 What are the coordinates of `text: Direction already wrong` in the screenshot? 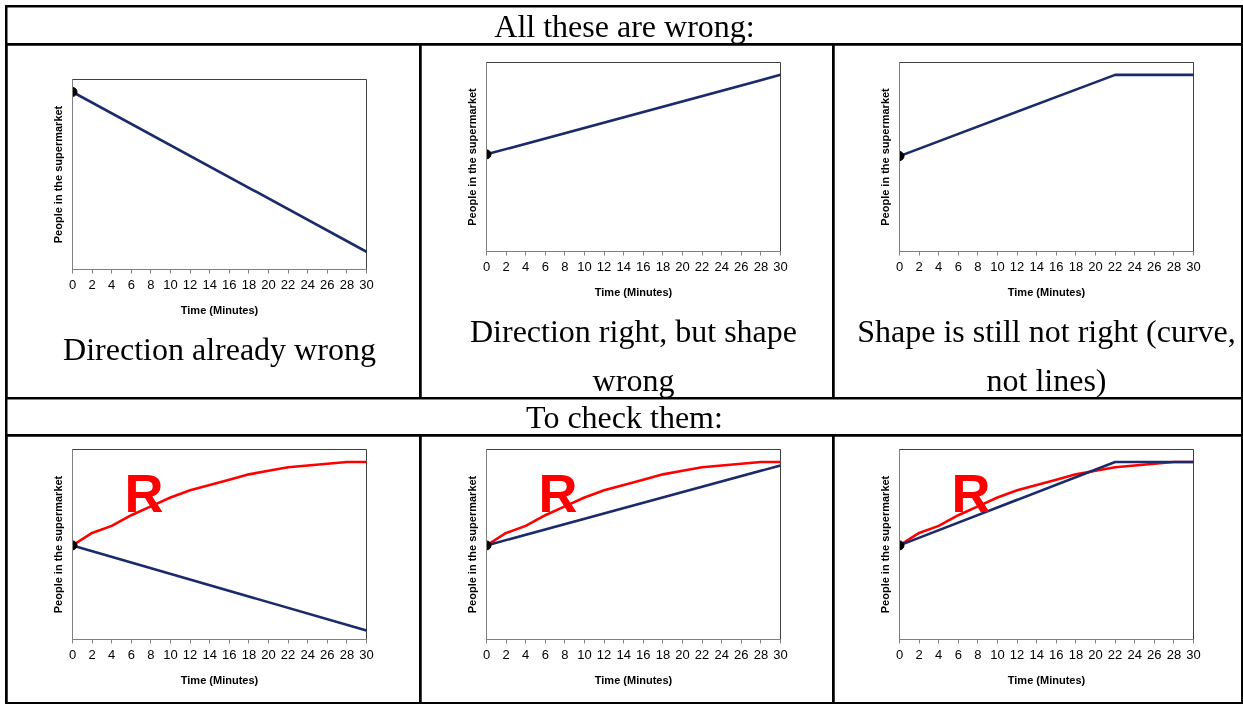 It's located at (219, 349).